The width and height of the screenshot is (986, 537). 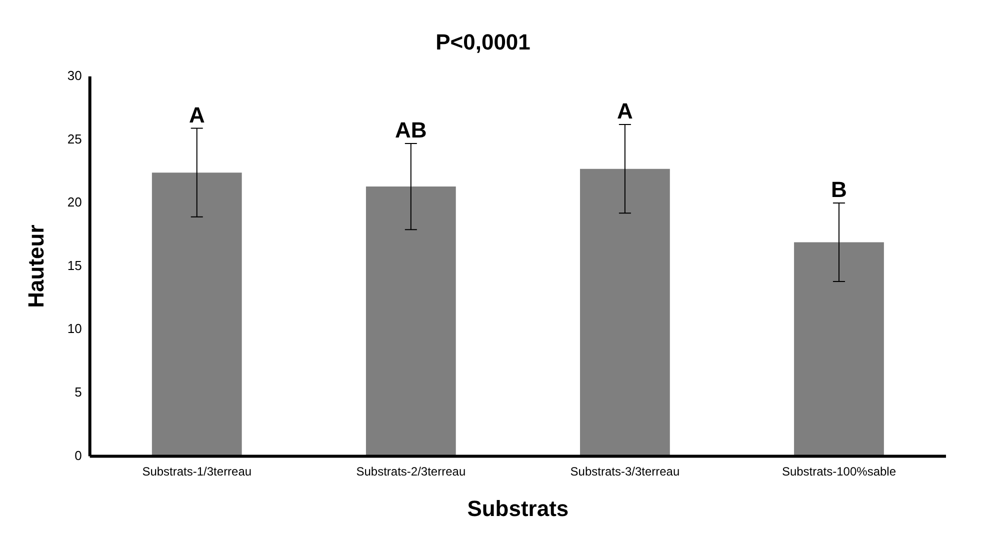 I want to click on x-tick-label: Substrats-3/3terreau, so click(x=625, y=471).